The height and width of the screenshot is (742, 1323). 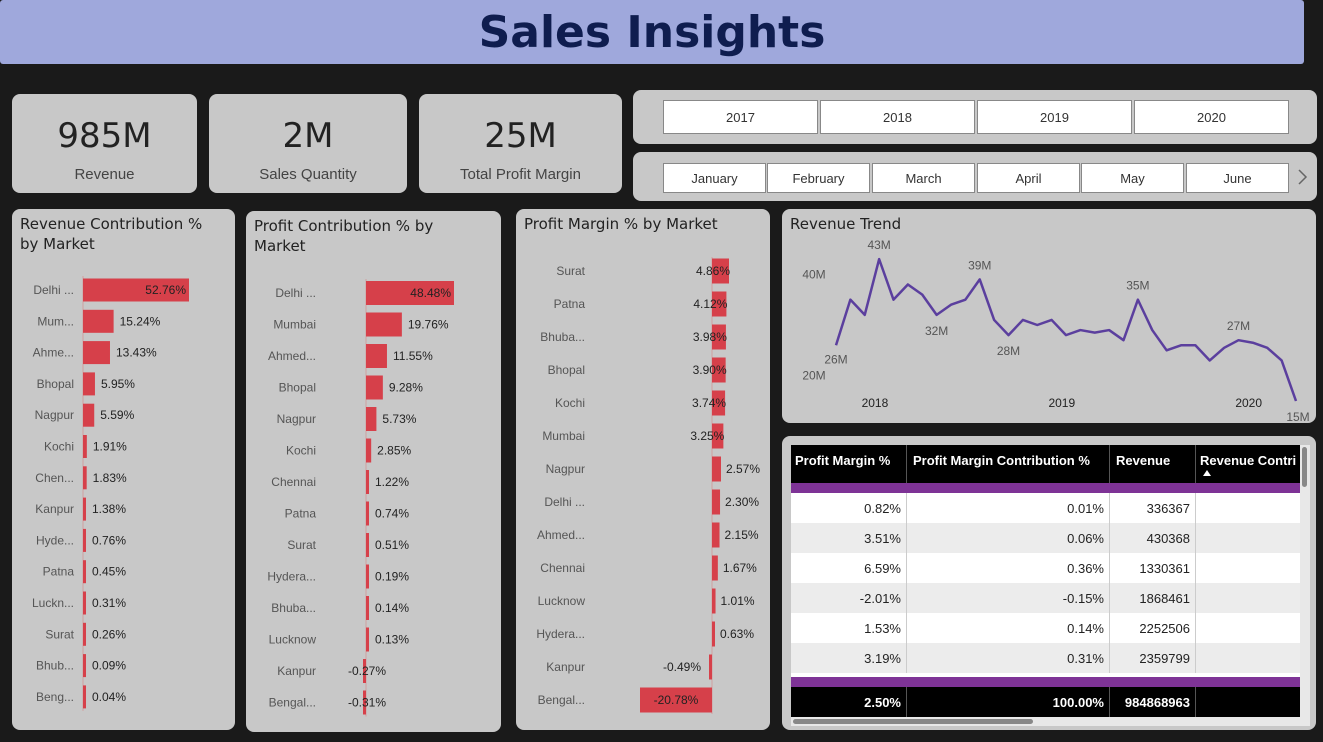 What do you see at coordinates (743, 469) in the screenshot?
I see `data-label: 2.57%` at bounding box center [743, 469].